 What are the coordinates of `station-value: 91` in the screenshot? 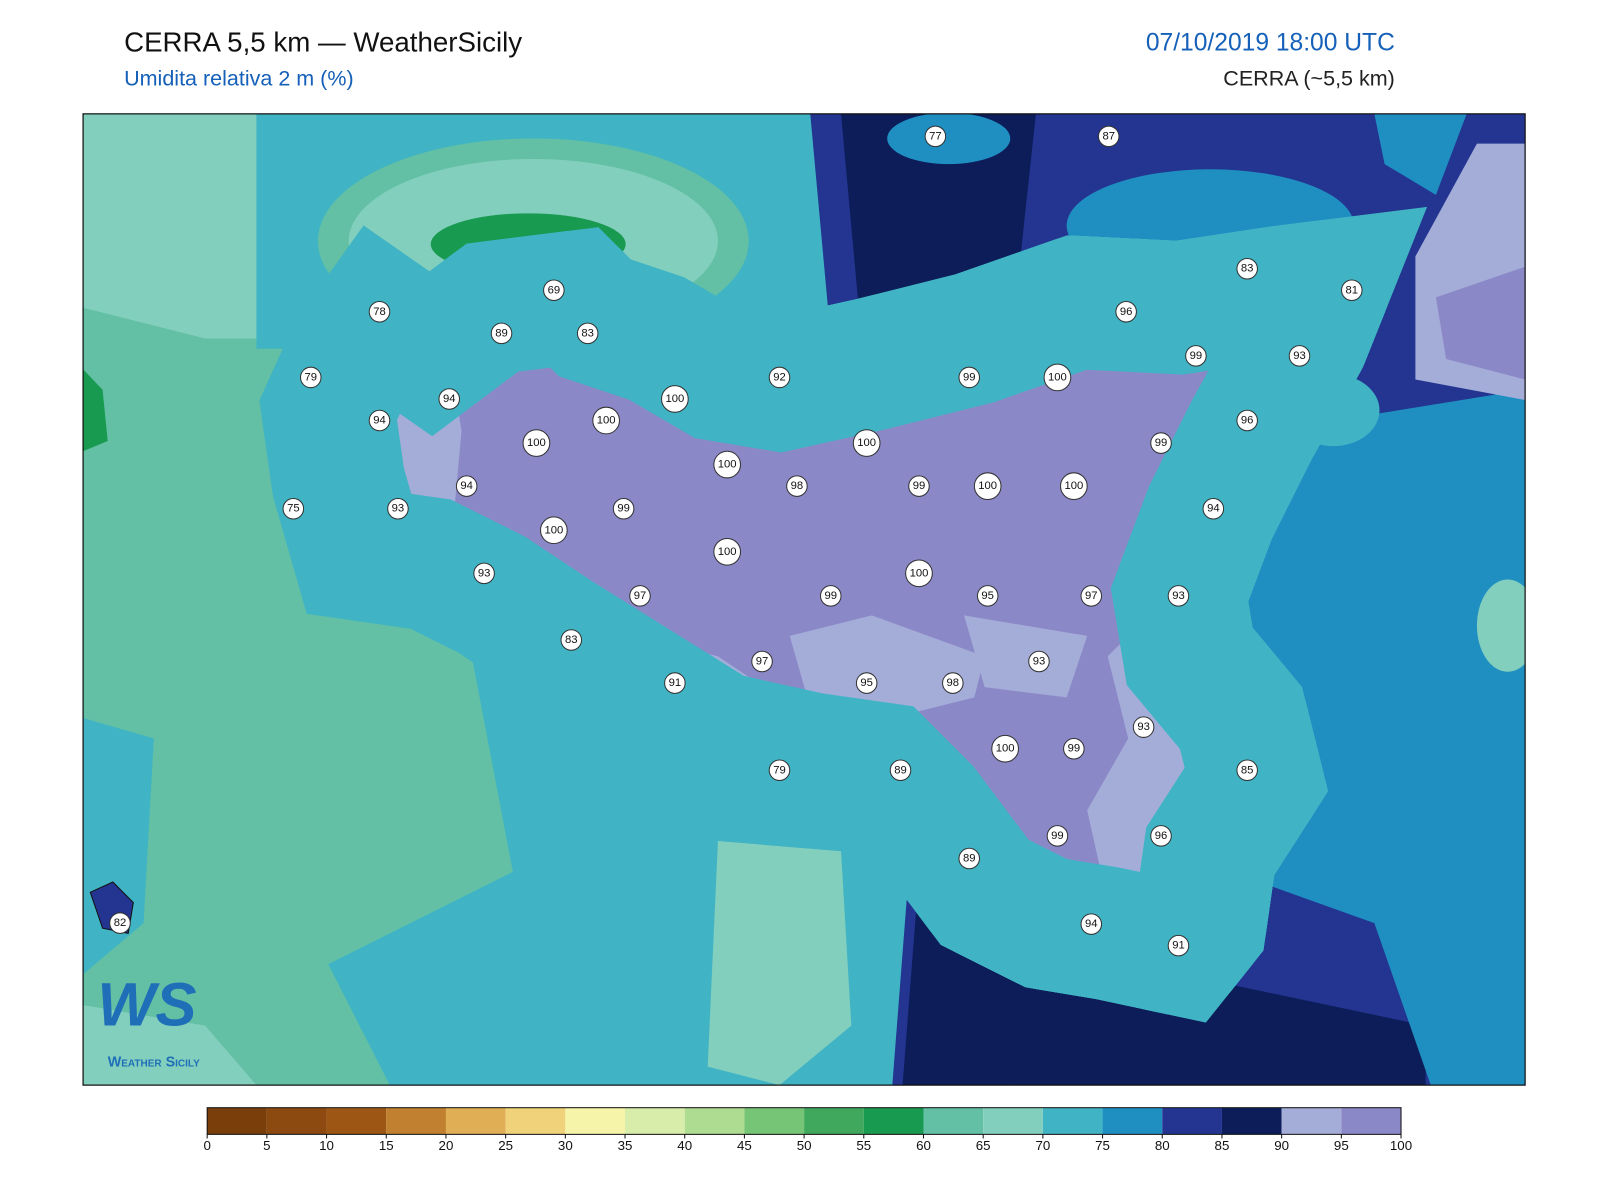 It's located at (675, 683).